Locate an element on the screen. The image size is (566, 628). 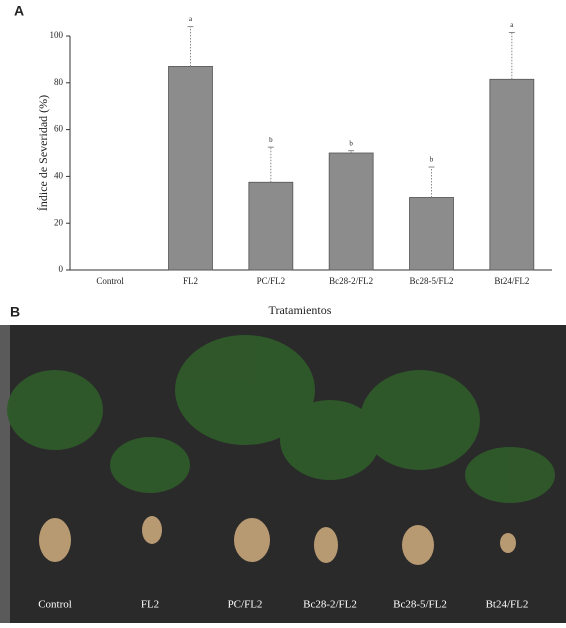
y-tick-label: 20 is located at coordinates (59, 222).